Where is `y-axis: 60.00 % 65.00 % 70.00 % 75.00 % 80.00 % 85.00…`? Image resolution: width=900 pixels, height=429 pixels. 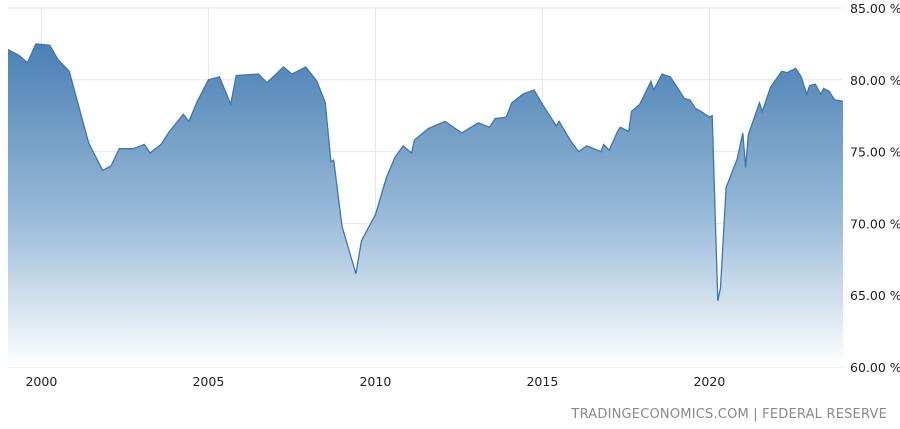
y-axis: 60.00 % 65.00 % 70.00 % 75.00 % 80.00 % 85.00… is located at coordinates (875, 188).